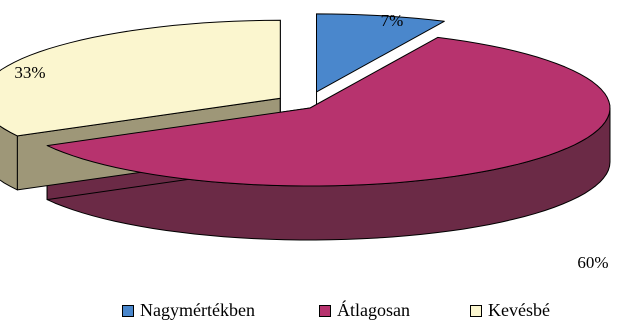 Image resolution: width=625 pixels, height=328 pixels. I want to click on data-label: 60%, so click(592, 262).